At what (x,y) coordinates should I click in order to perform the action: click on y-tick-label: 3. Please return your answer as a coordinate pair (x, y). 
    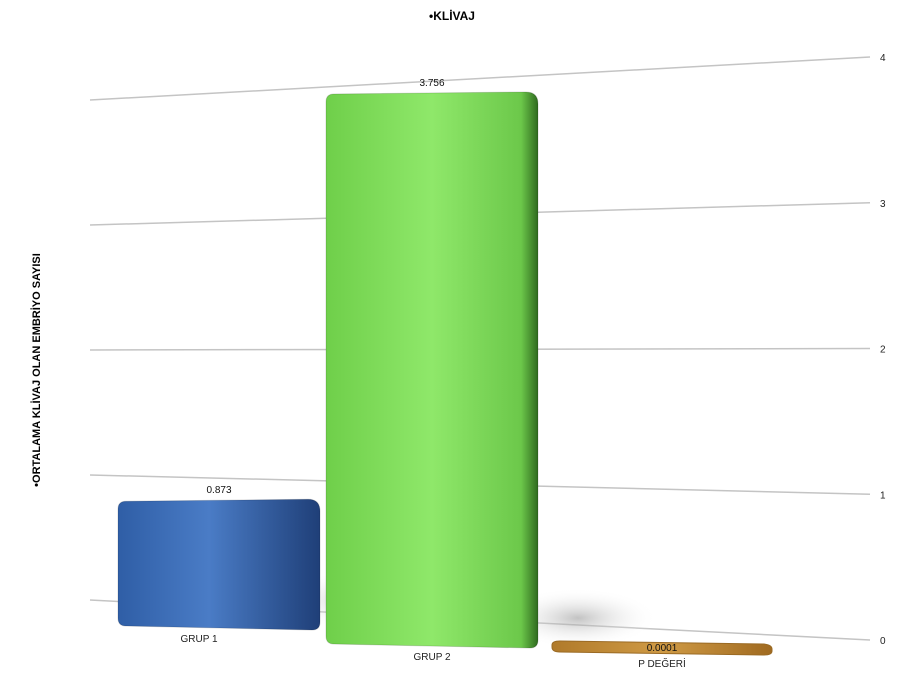
    Looking at the image, I should click on (883, 204).